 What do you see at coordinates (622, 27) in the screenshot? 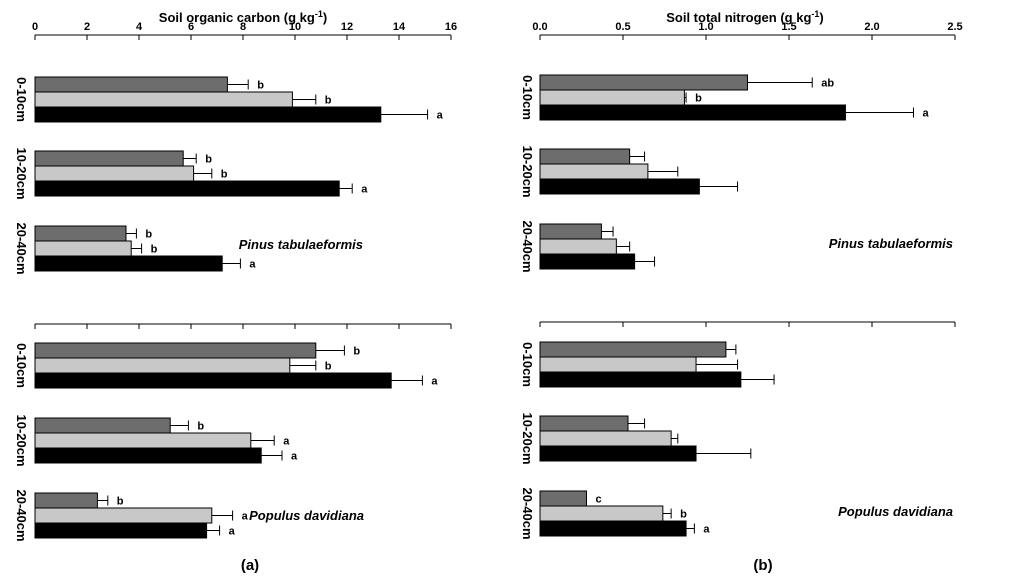
I see `x-tick-label: 0.5` at bounding box center [622, 27].